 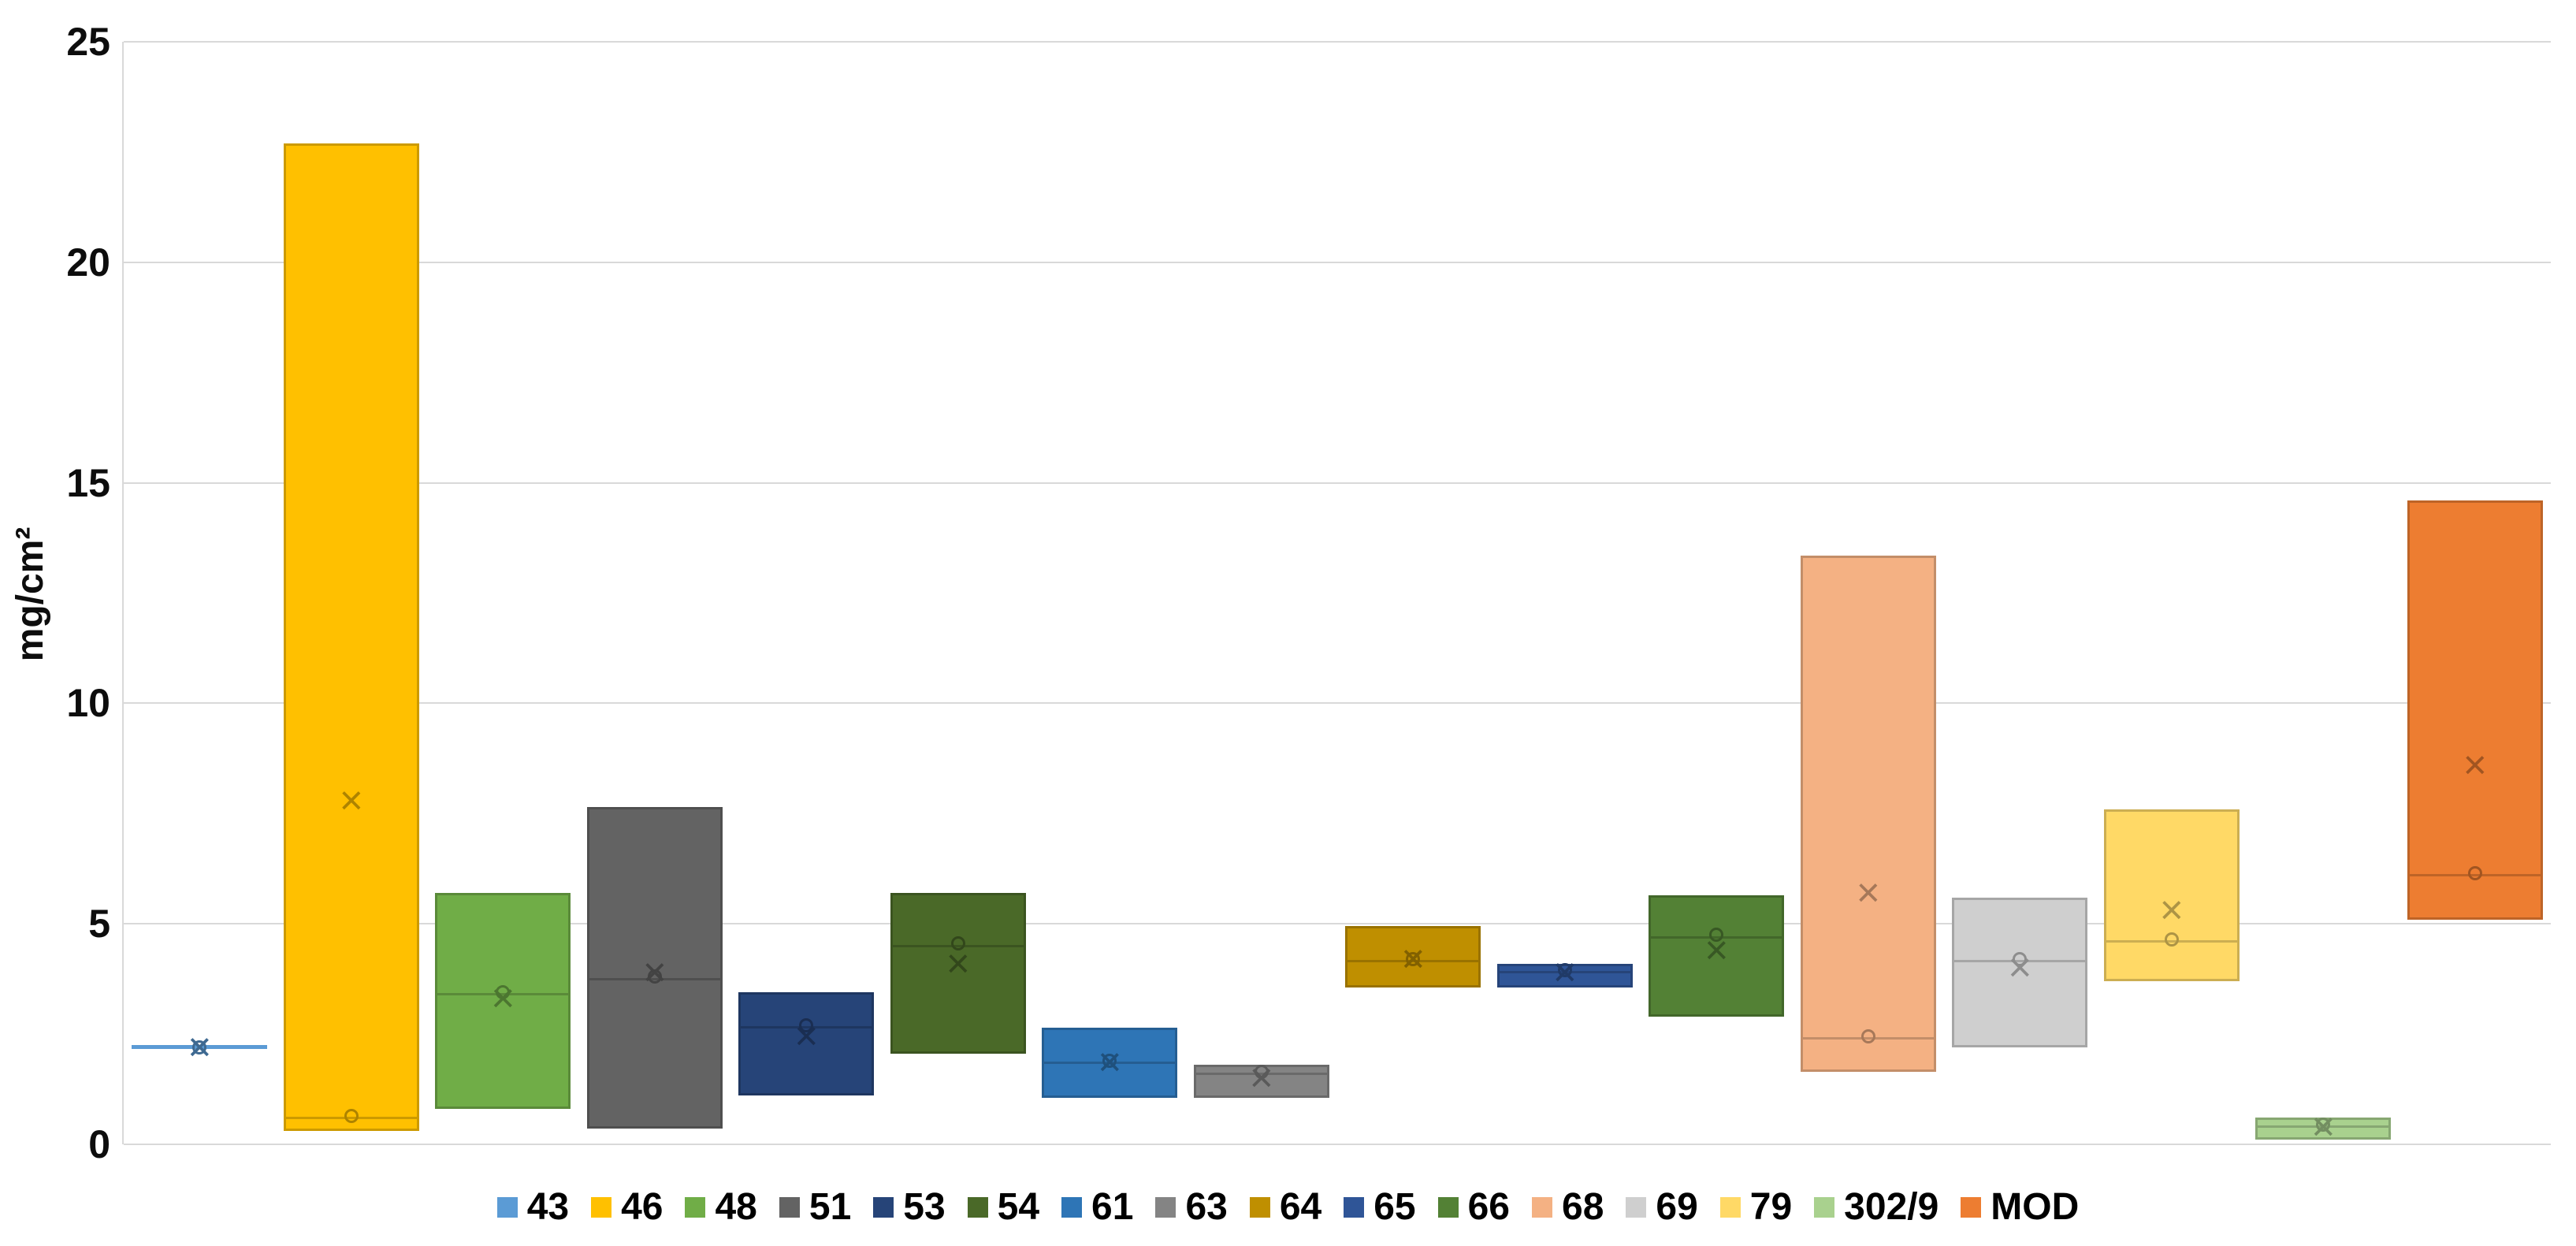 I want to click on legend-item-43: 43, so click(x=533, y=1207).